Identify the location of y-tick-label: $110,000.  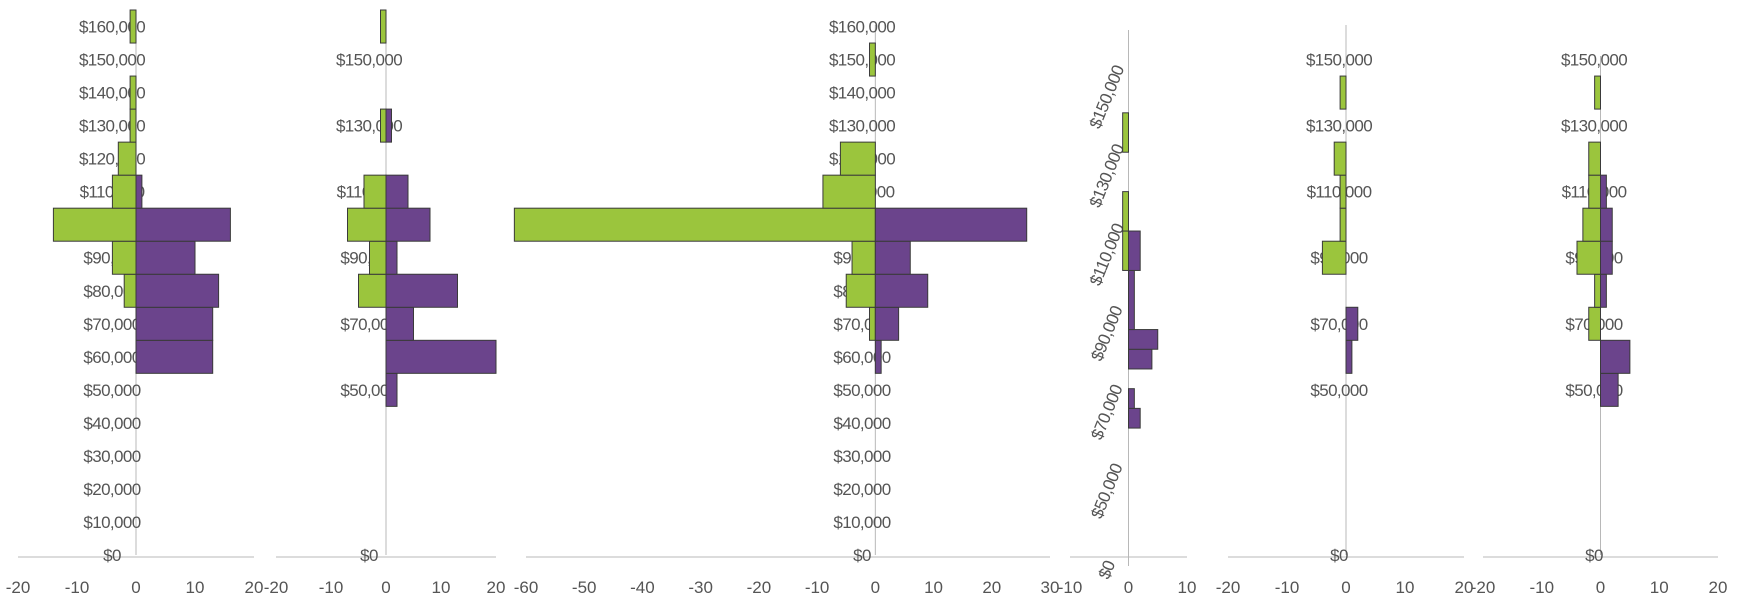
(1107, 254).